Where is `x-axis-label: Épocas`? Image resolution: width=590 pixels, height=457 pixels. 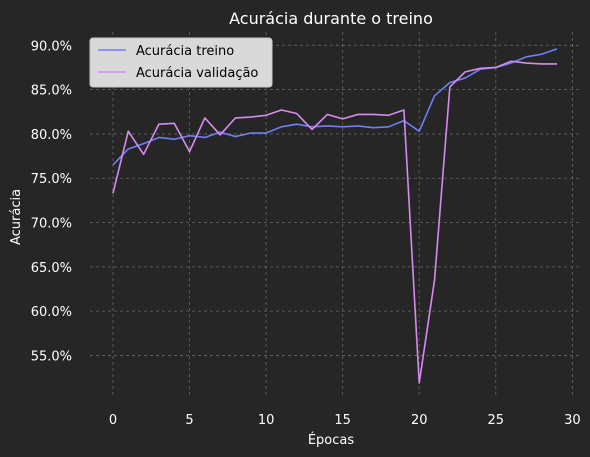
x-axis-label: Épocas is located at coordinates (331, 440).